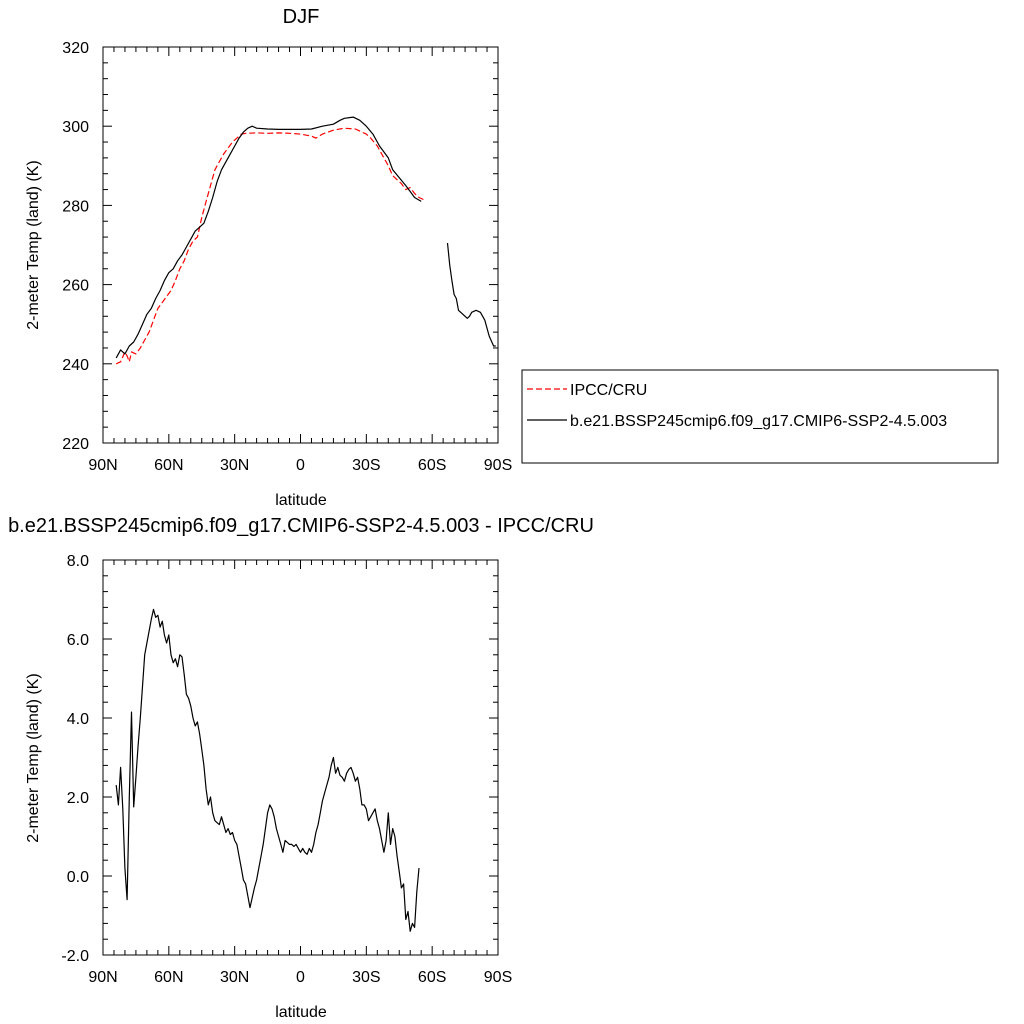 This screenshot has width=1024, height=1024. I want to click on top-y-axis-label: 2-meter Temp (land) (K), so click(33, 245).